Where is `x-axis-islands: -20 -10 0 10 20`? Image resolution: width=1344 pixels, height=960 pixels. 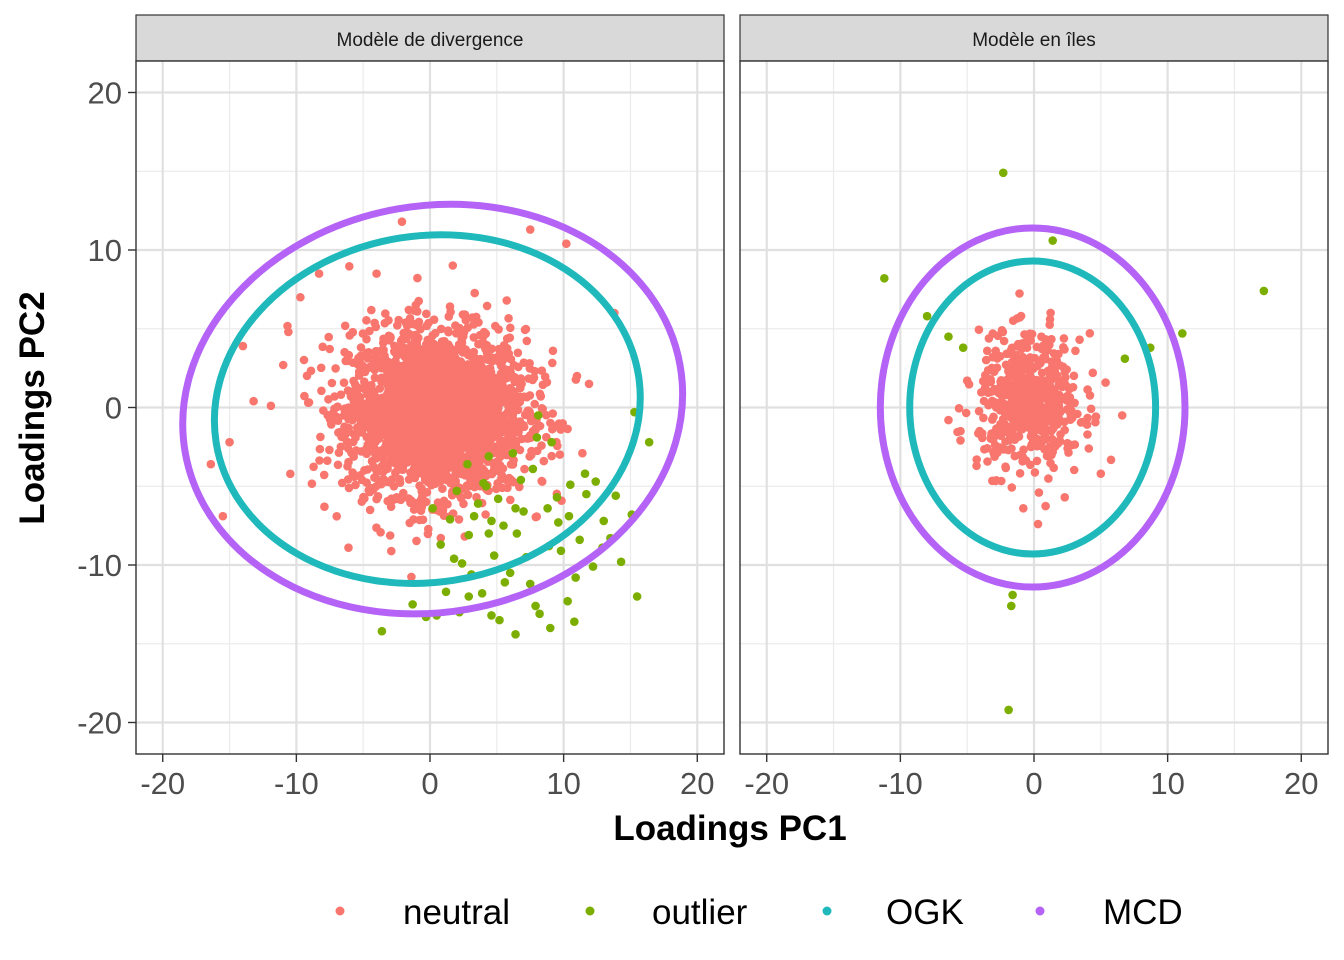
x-axis-islands: -20 -10 0 10 20 is located at coordinates (1031, 777).